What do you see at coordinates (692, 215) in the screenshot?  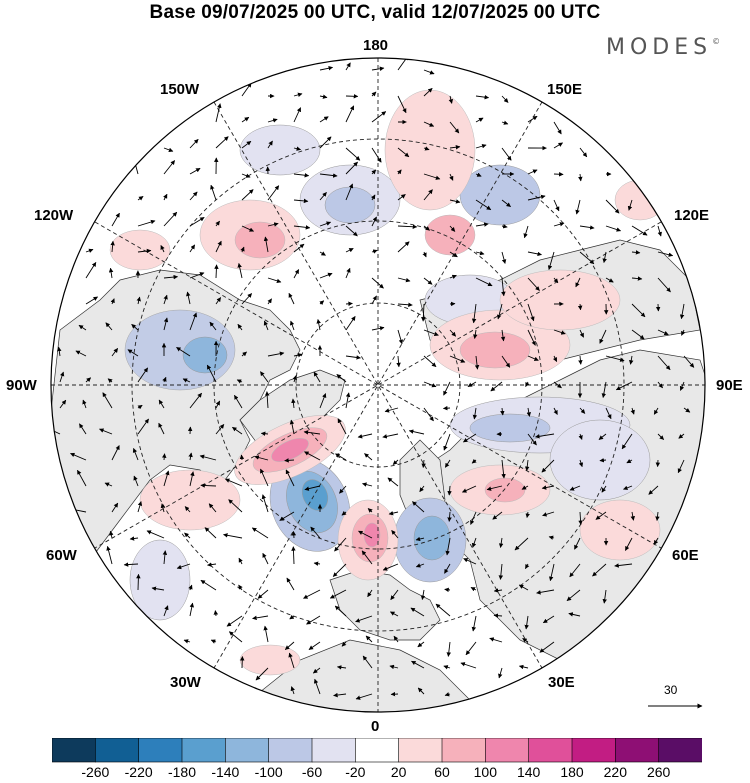 I see `lon-label-120e: 120E` at bounding box center [692, 215].